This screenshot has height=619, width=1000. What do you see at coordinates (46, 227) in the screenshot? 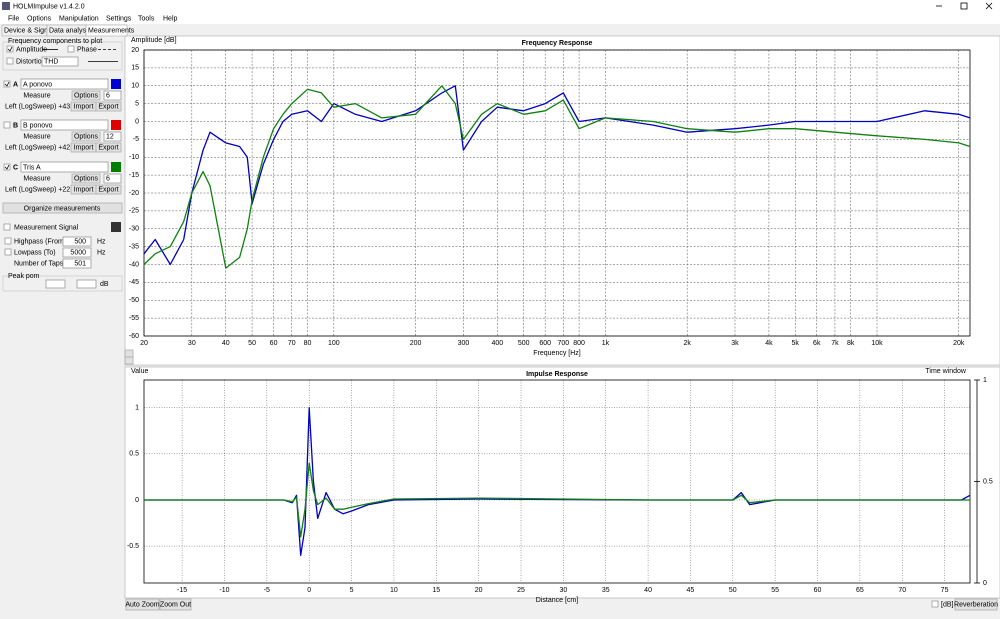
I see `label: Measurement Signal` at bounding box center [46, 227].